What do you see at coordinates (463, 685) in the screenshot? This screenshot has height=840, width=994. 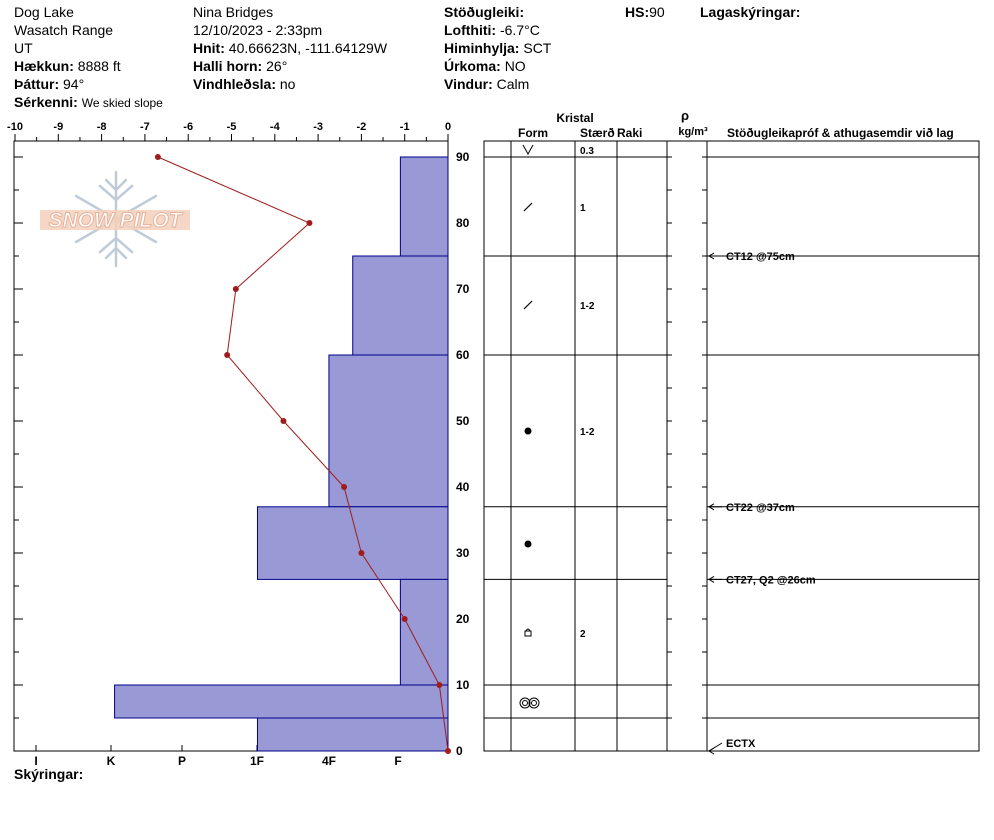 I see `depth-tick-label: 10` at bounding box center [463, 685].